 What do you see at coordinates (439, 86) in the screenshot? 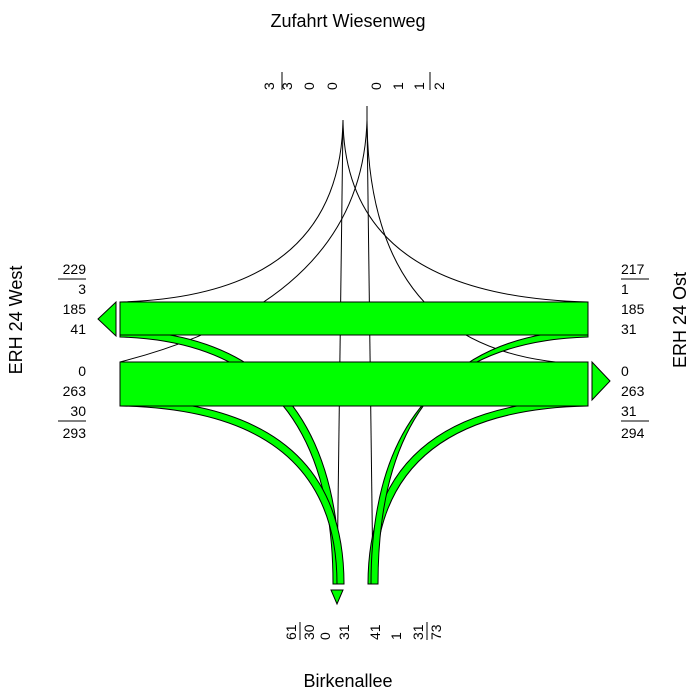
I see `north-outgoing-total: 2` at bounding box center [439, 86].